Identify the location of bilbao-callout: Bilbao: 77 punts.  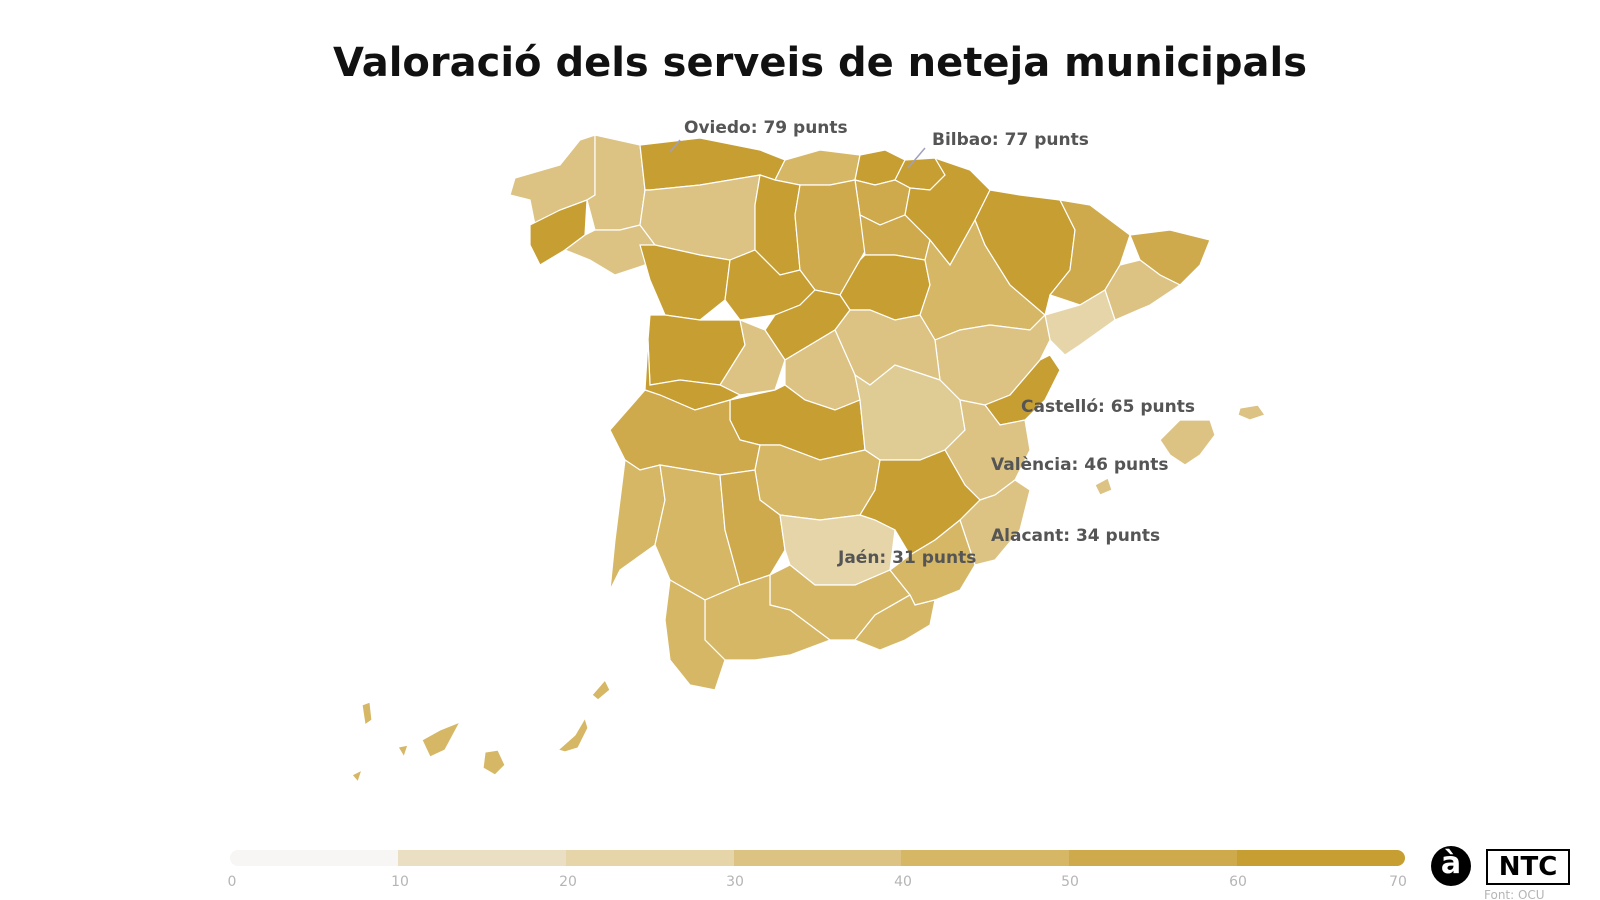
(1010, 140).